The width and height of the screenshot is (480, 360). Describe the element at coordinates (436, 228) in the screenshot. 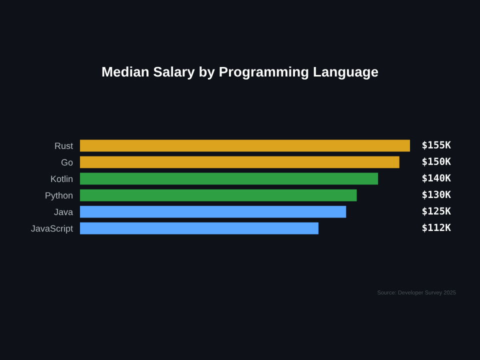

I see `data-label: $112K` at that location.